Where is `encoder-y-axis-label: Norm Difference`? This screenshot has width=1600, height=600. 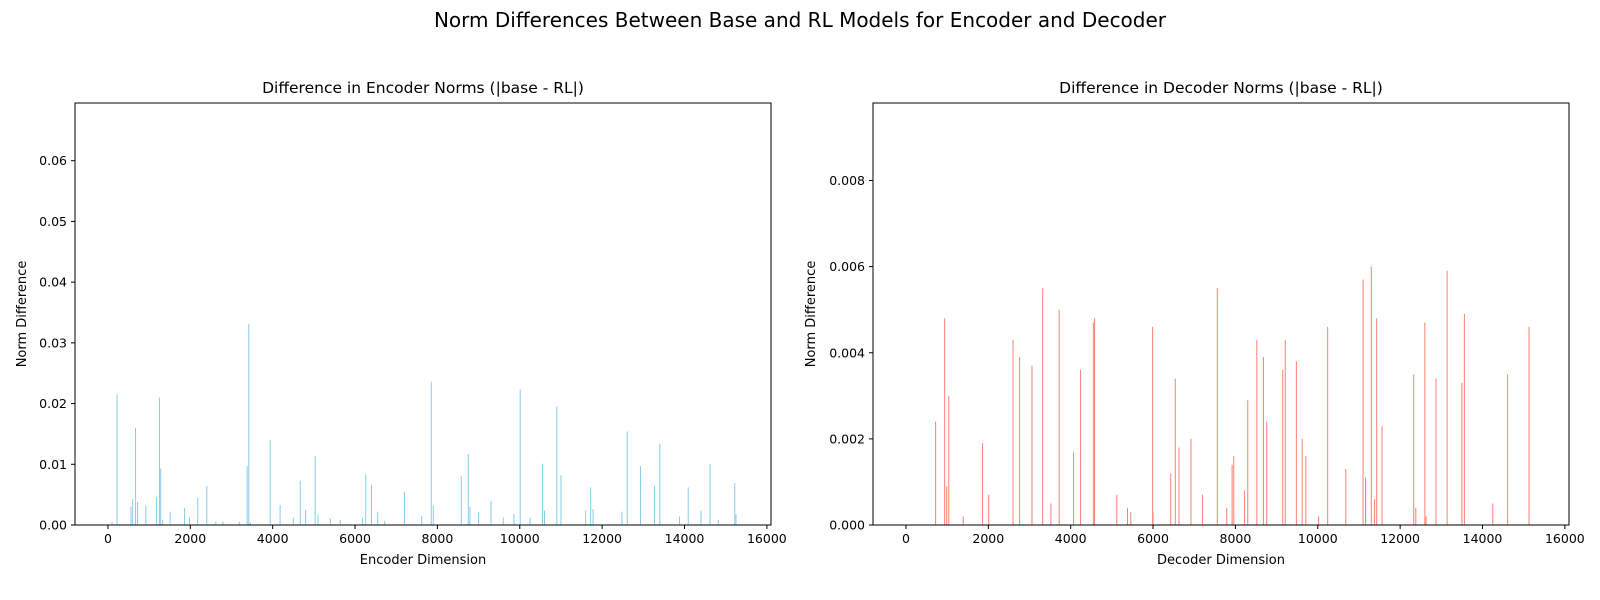
encoder-y-axis-label: Norm Difference is located at coordinates (22, 314).